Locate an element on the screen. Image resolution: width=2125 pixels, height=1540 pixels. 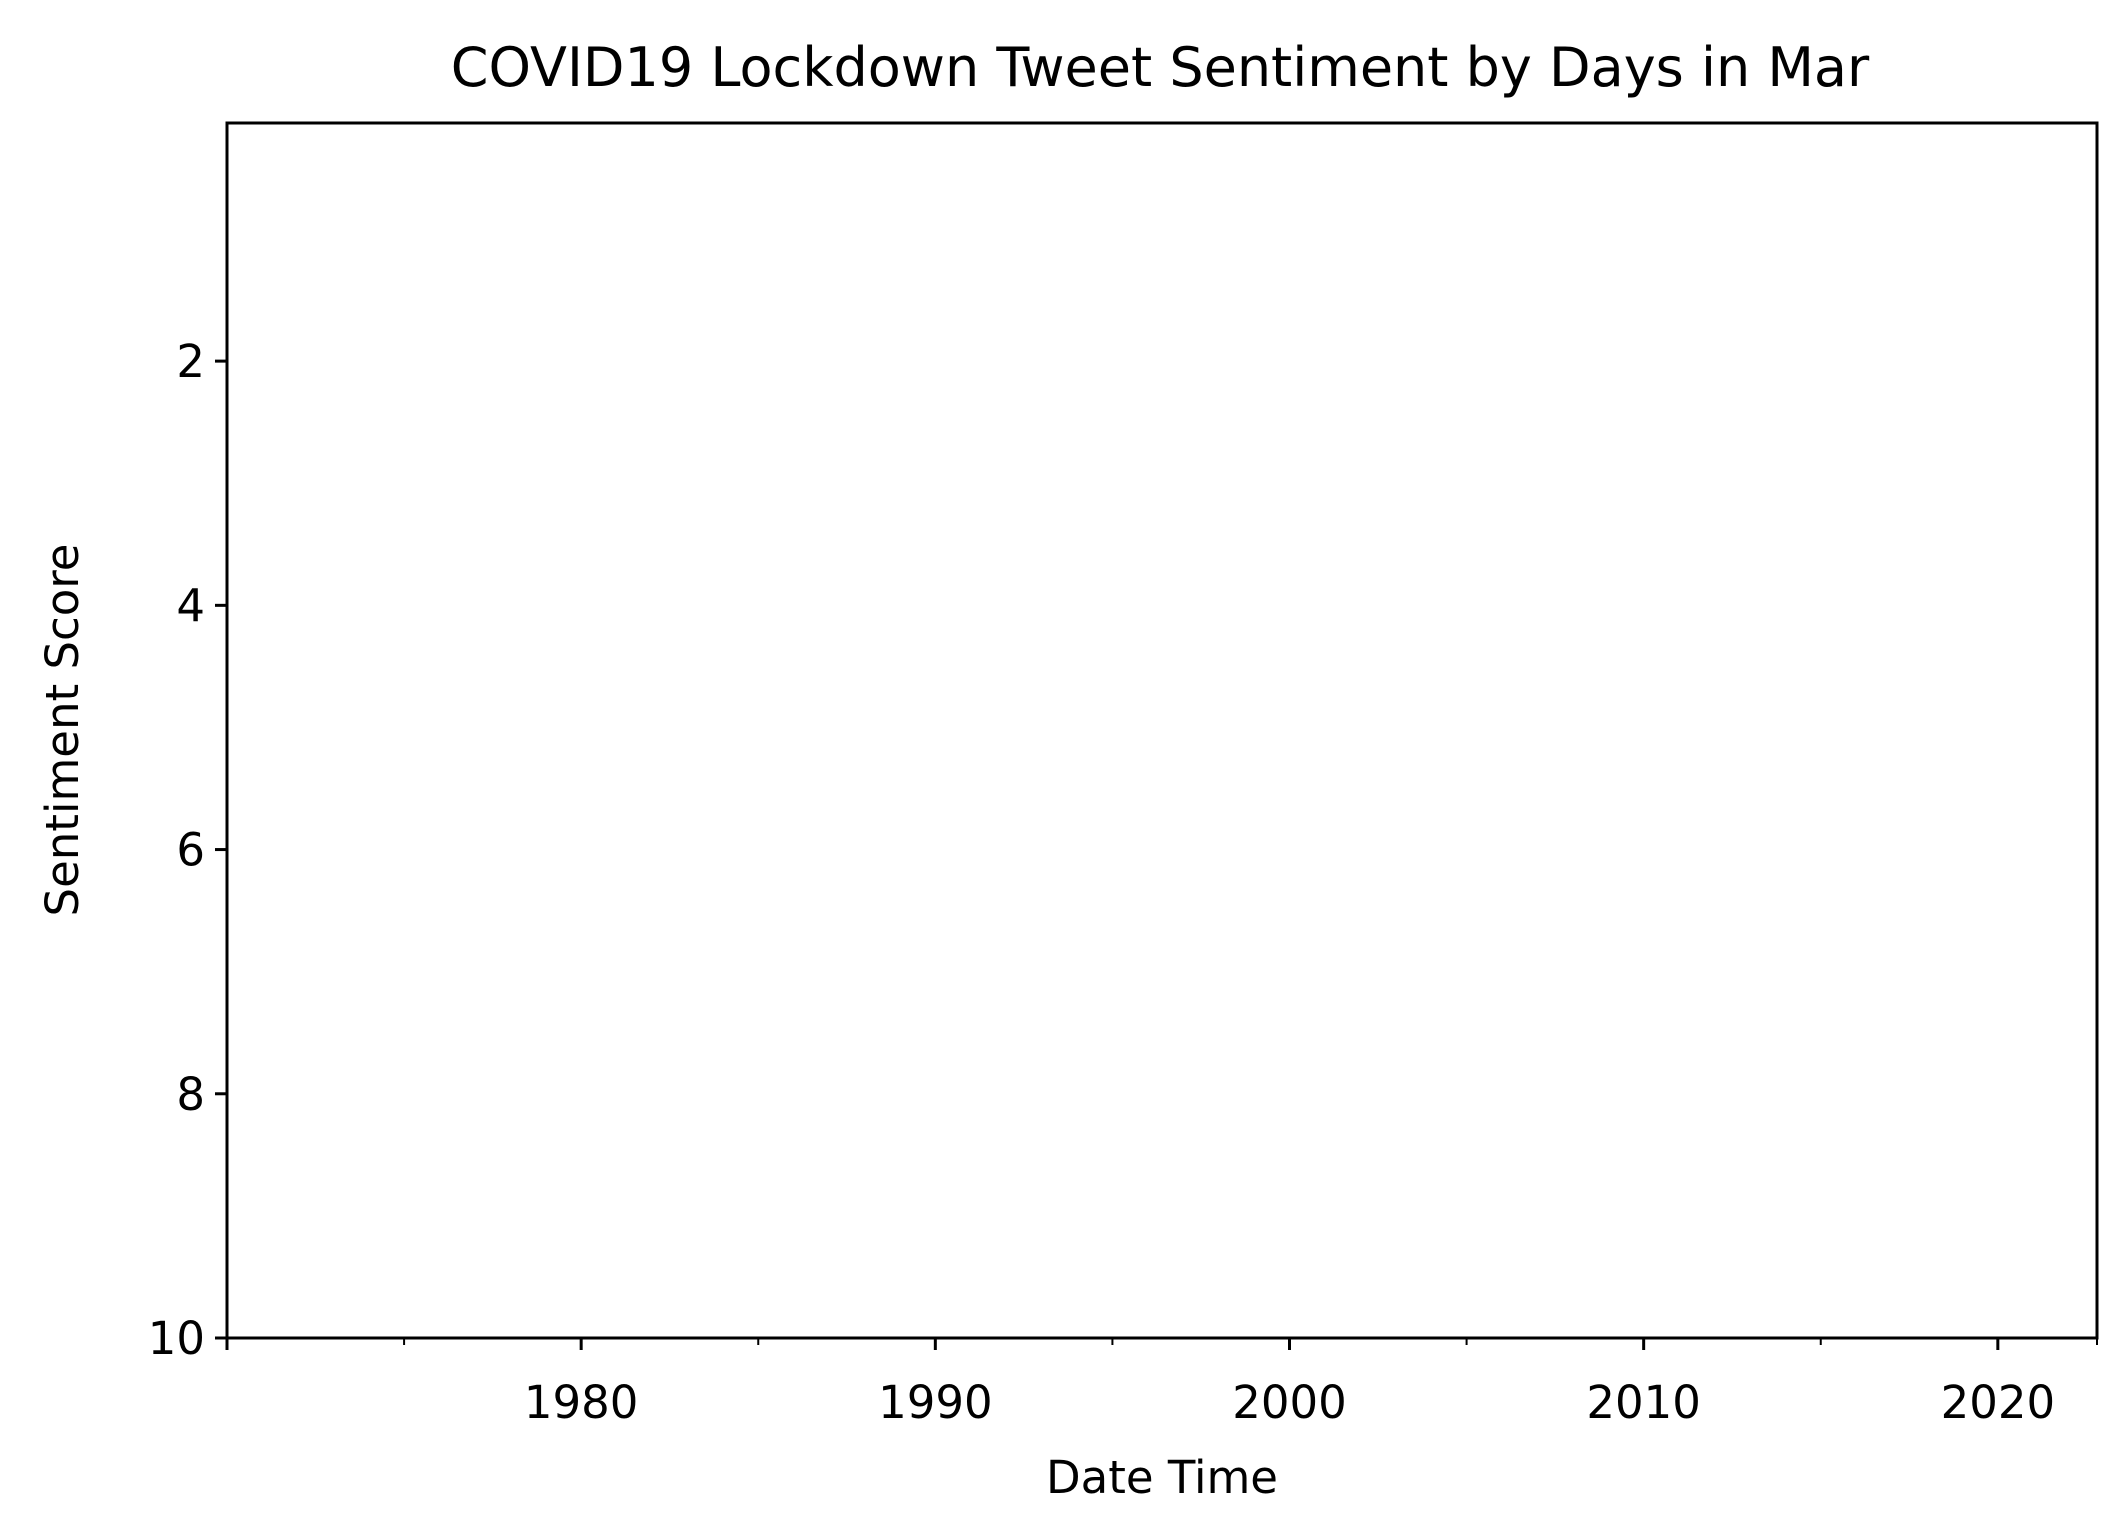
x-tick-label: 2000 is located at coordinates (1289, 1402).